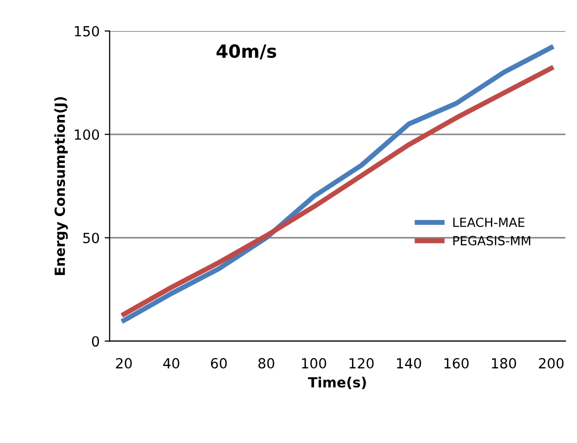 Image resolution: width=577 pixels, height=443 pixels. I want to click on x-tick-label: 160, so click(456, 363).